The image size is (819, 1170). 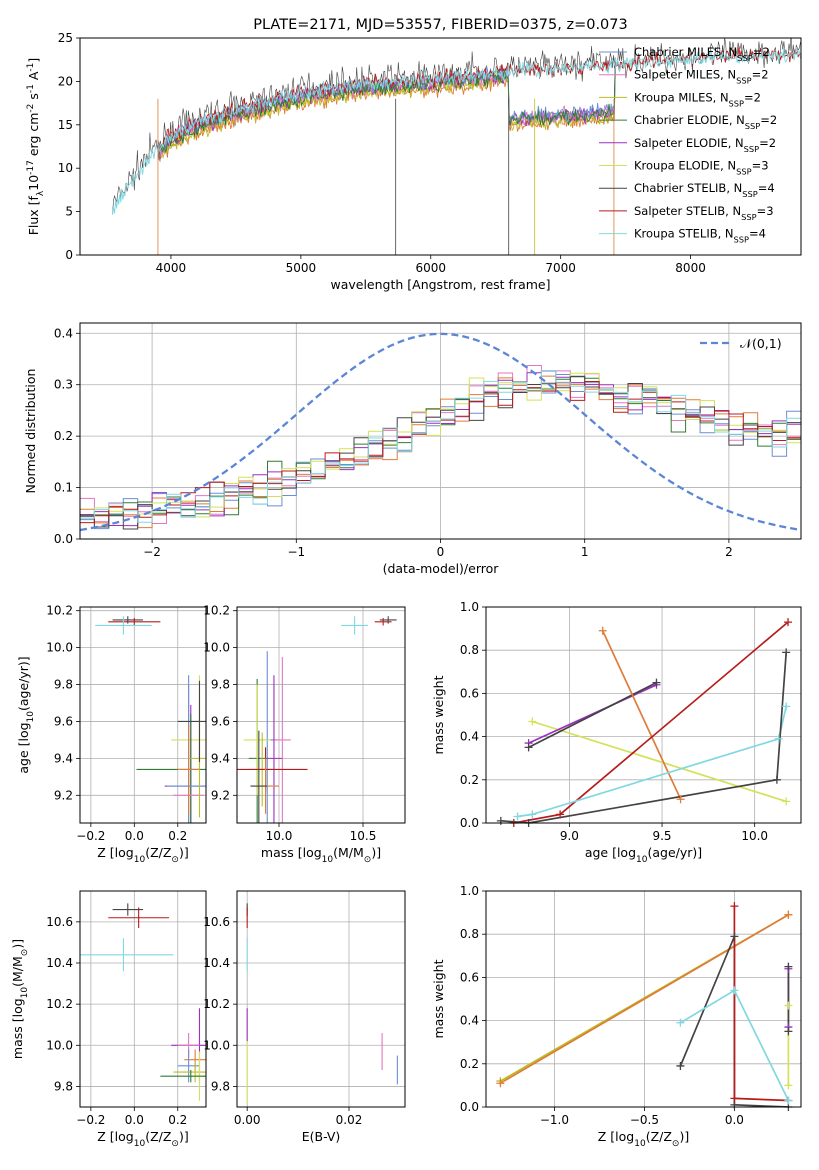 I want to click on label-fragment: −2, so click(x=152, y=552).